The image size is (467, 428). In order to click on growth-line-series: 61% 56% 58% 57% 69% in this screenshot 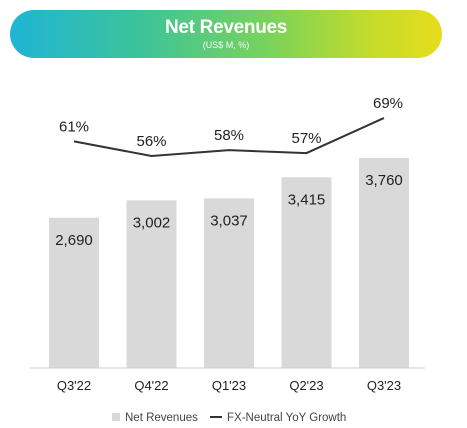, I will do `click(231, 126)`.